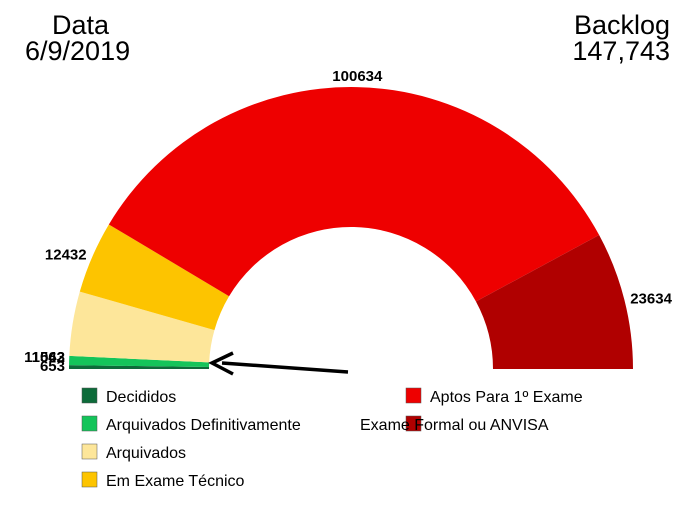  What do you see at coordinates (203, 425) in the screenshot?
I see `legend-label-arquivados-definitivamente: Arquivados Definitivamente` at bounding box center [203, 425].